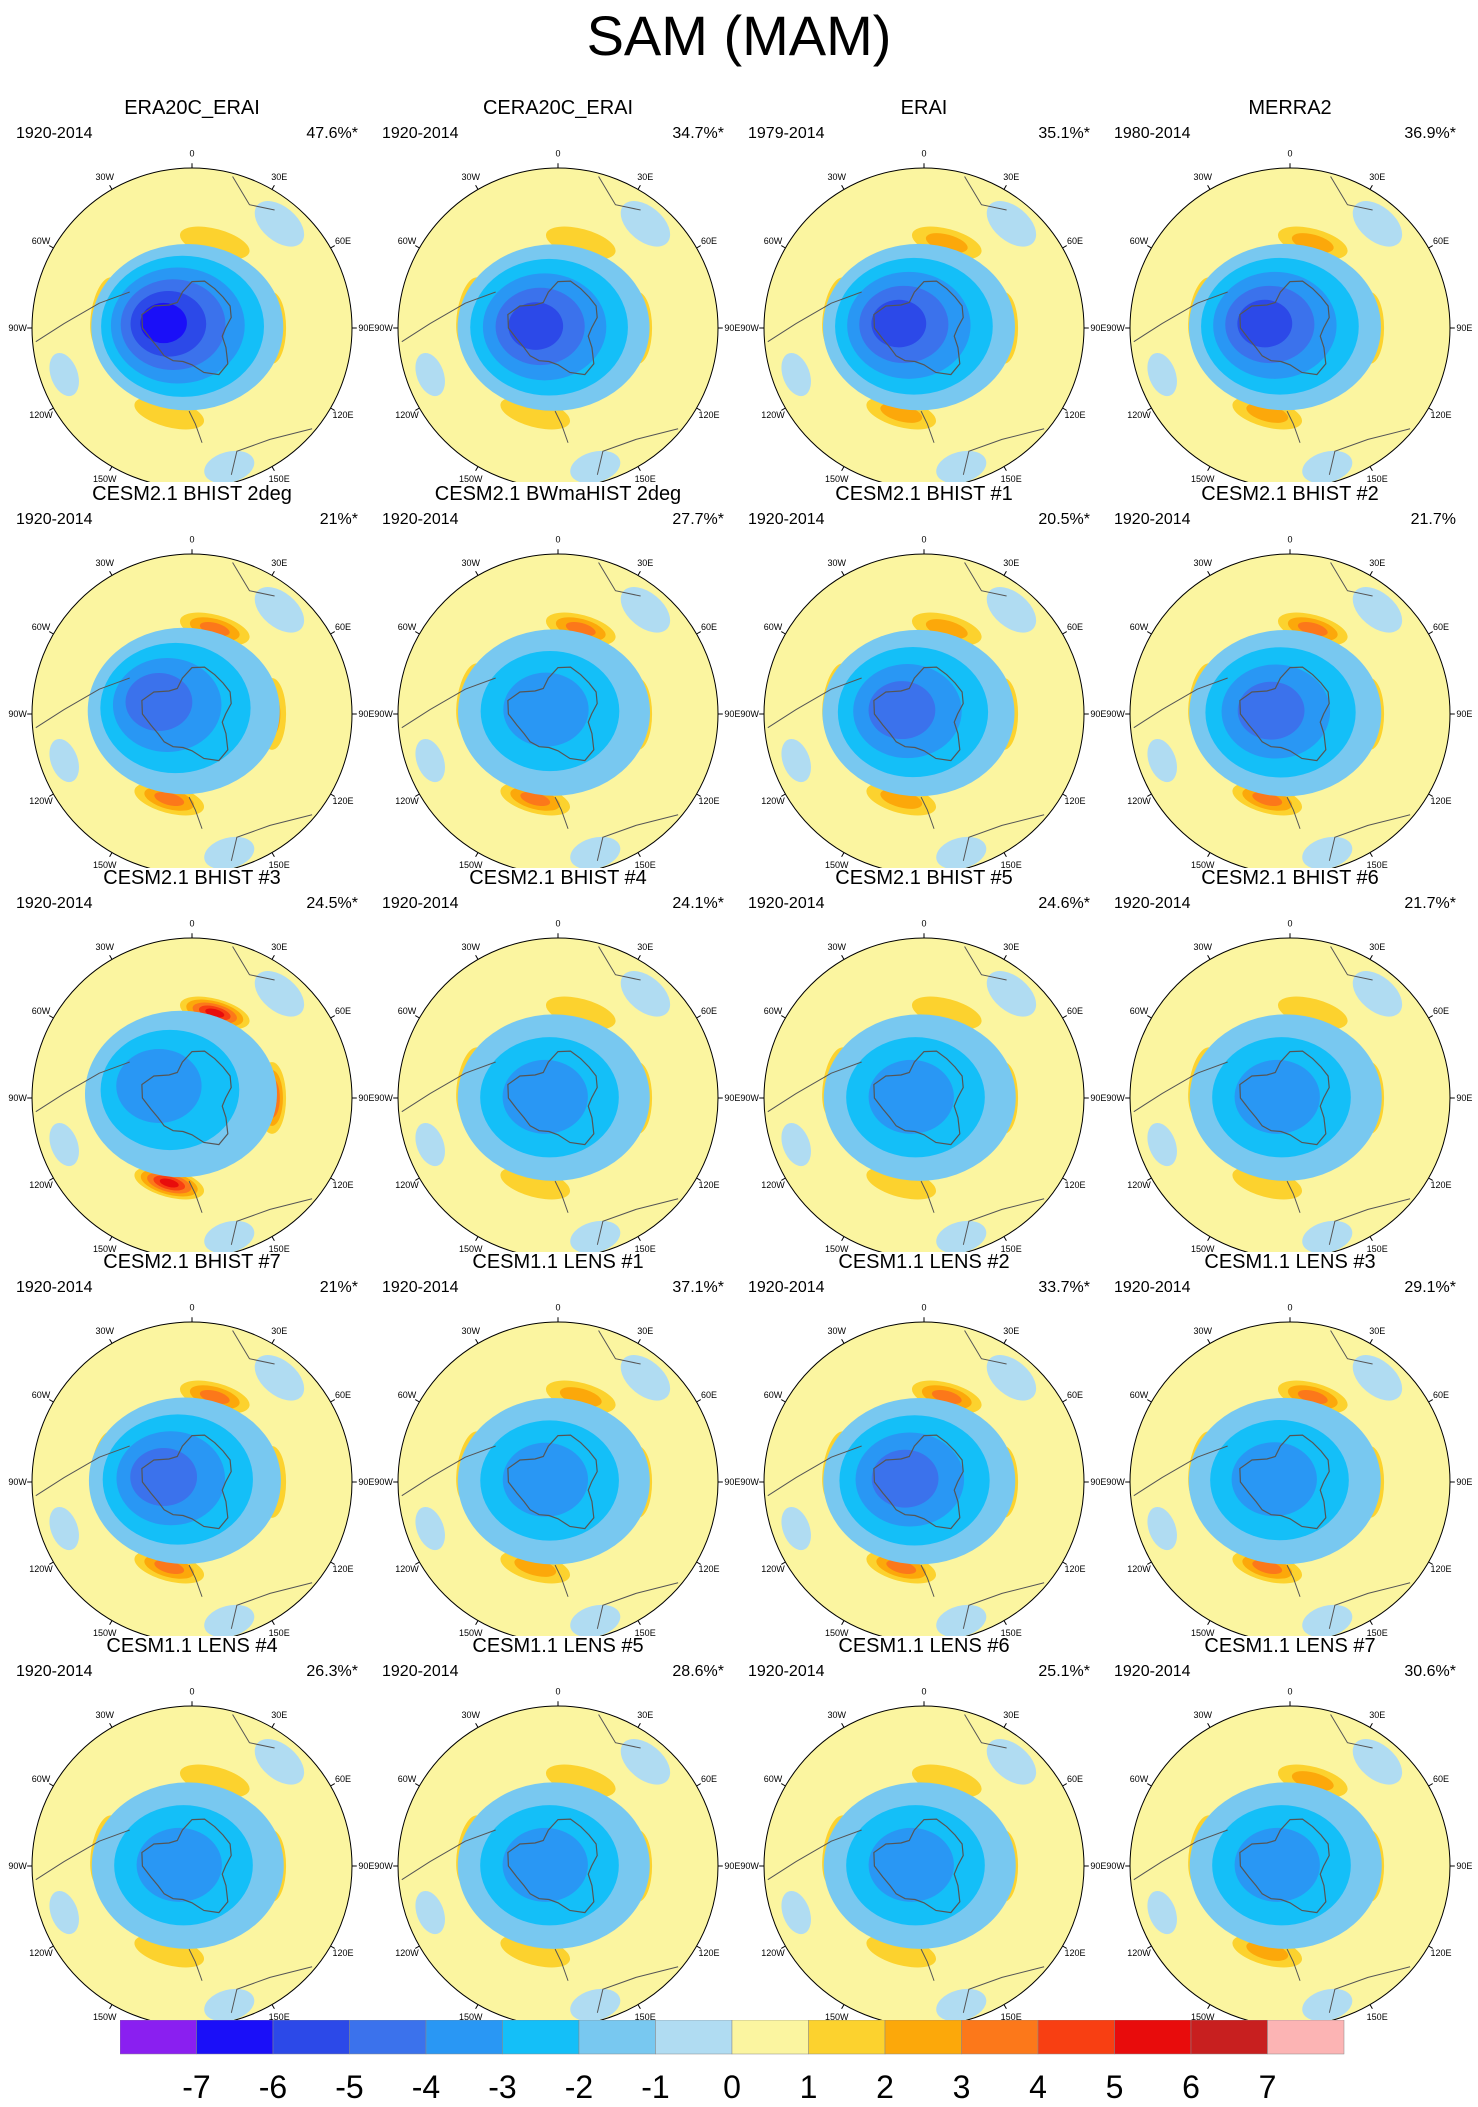  I want to click on colorbar: -7 -6 -5 -4 -3 -2 -1 0 1 2 3 4 5 6 7, so click(732, 2062).